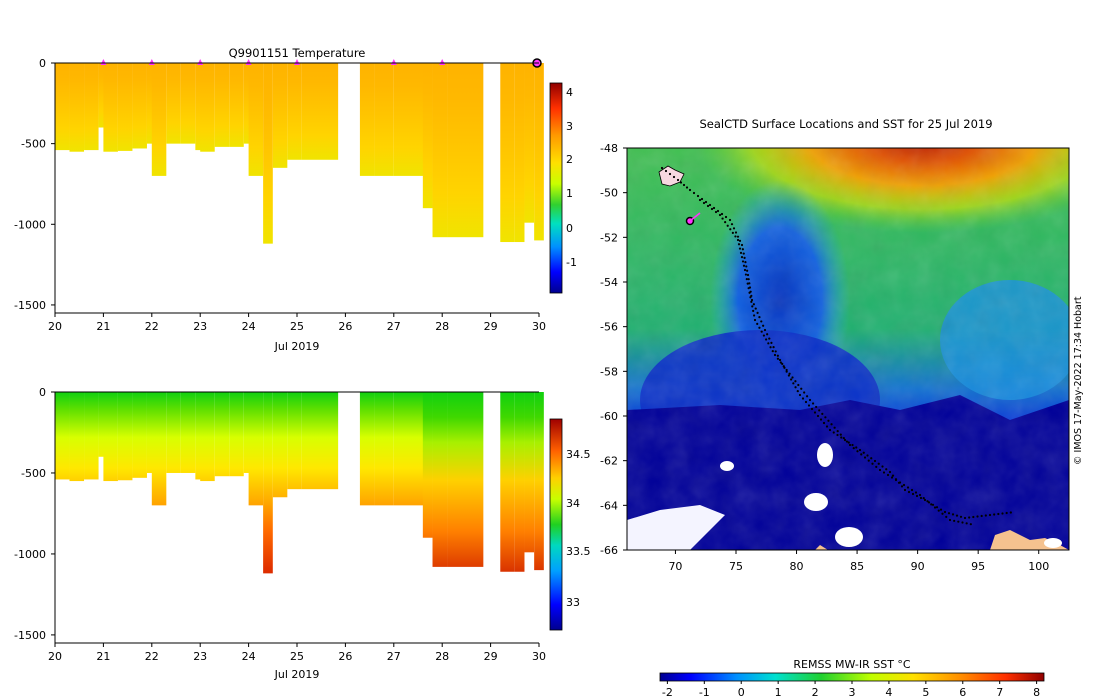 The width and height of the screenshot is (1100, 700). Describe the element at coordinates (55, 326) in the screenshot. I see `x-tick-label: 20` at that location.